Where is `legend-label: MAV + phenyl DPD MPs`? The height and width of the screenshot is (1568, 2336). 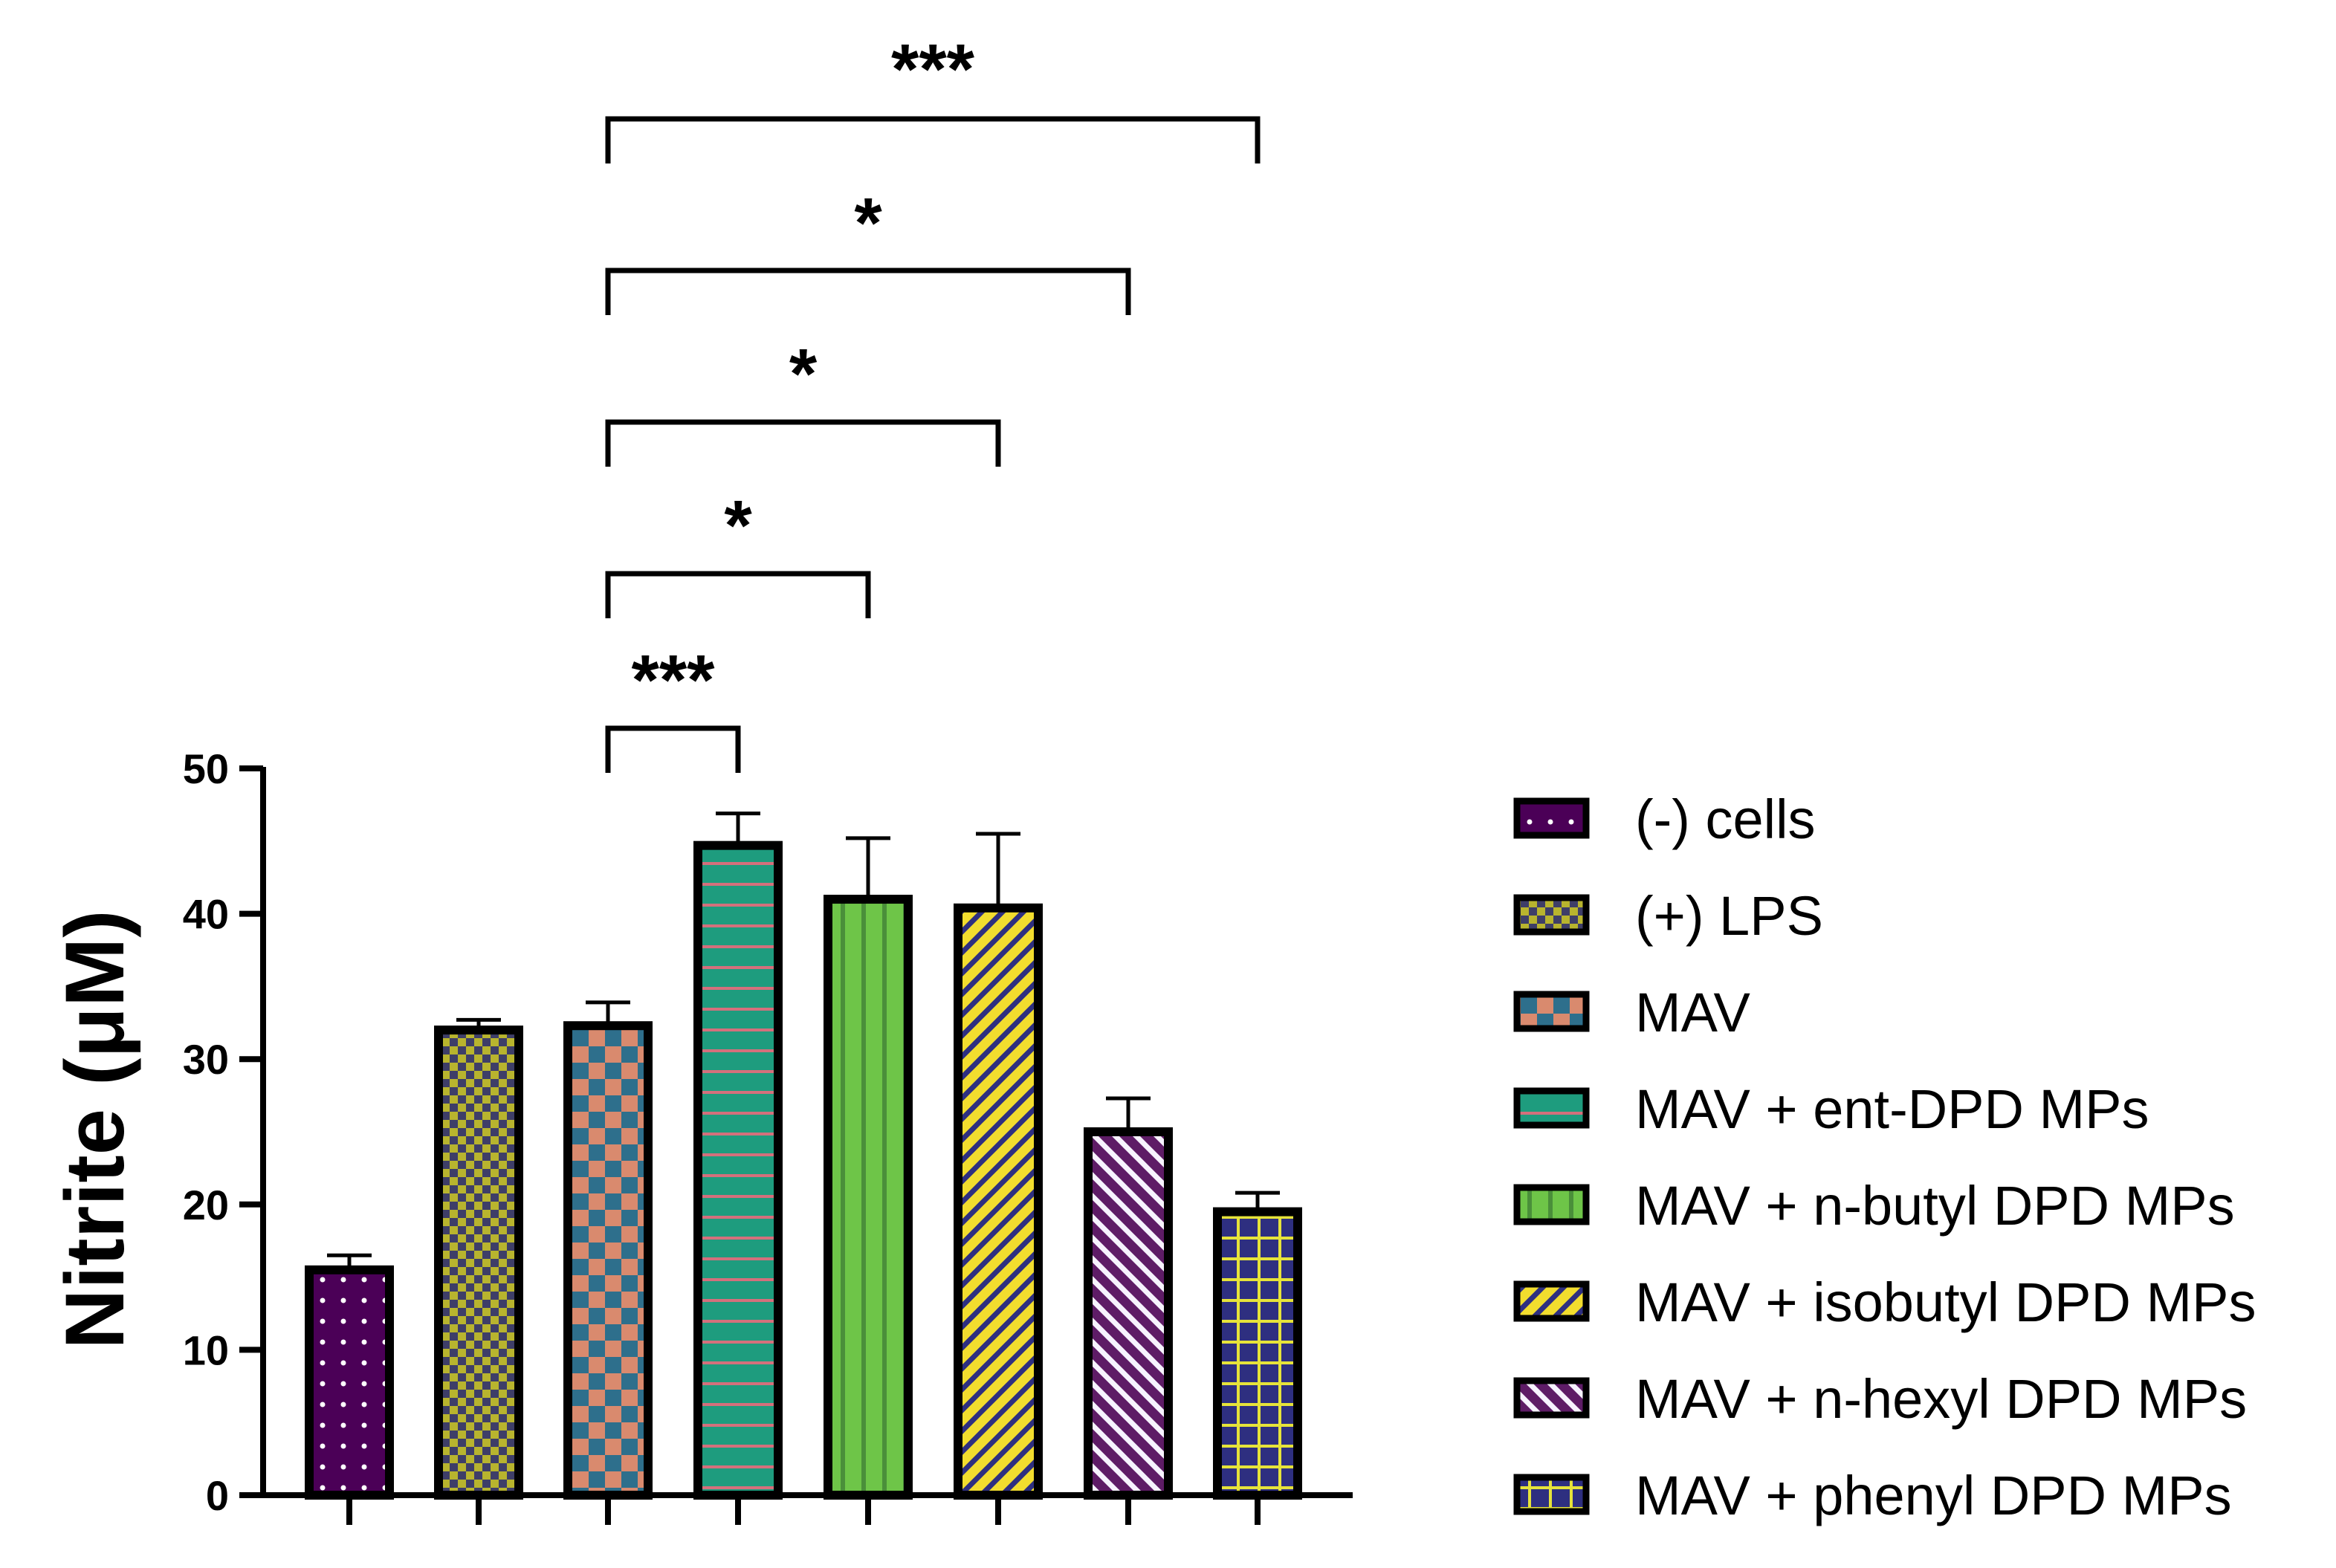
legend-label: MAV + phenyl DPD MPs is located at coordinates (1933, 1495).